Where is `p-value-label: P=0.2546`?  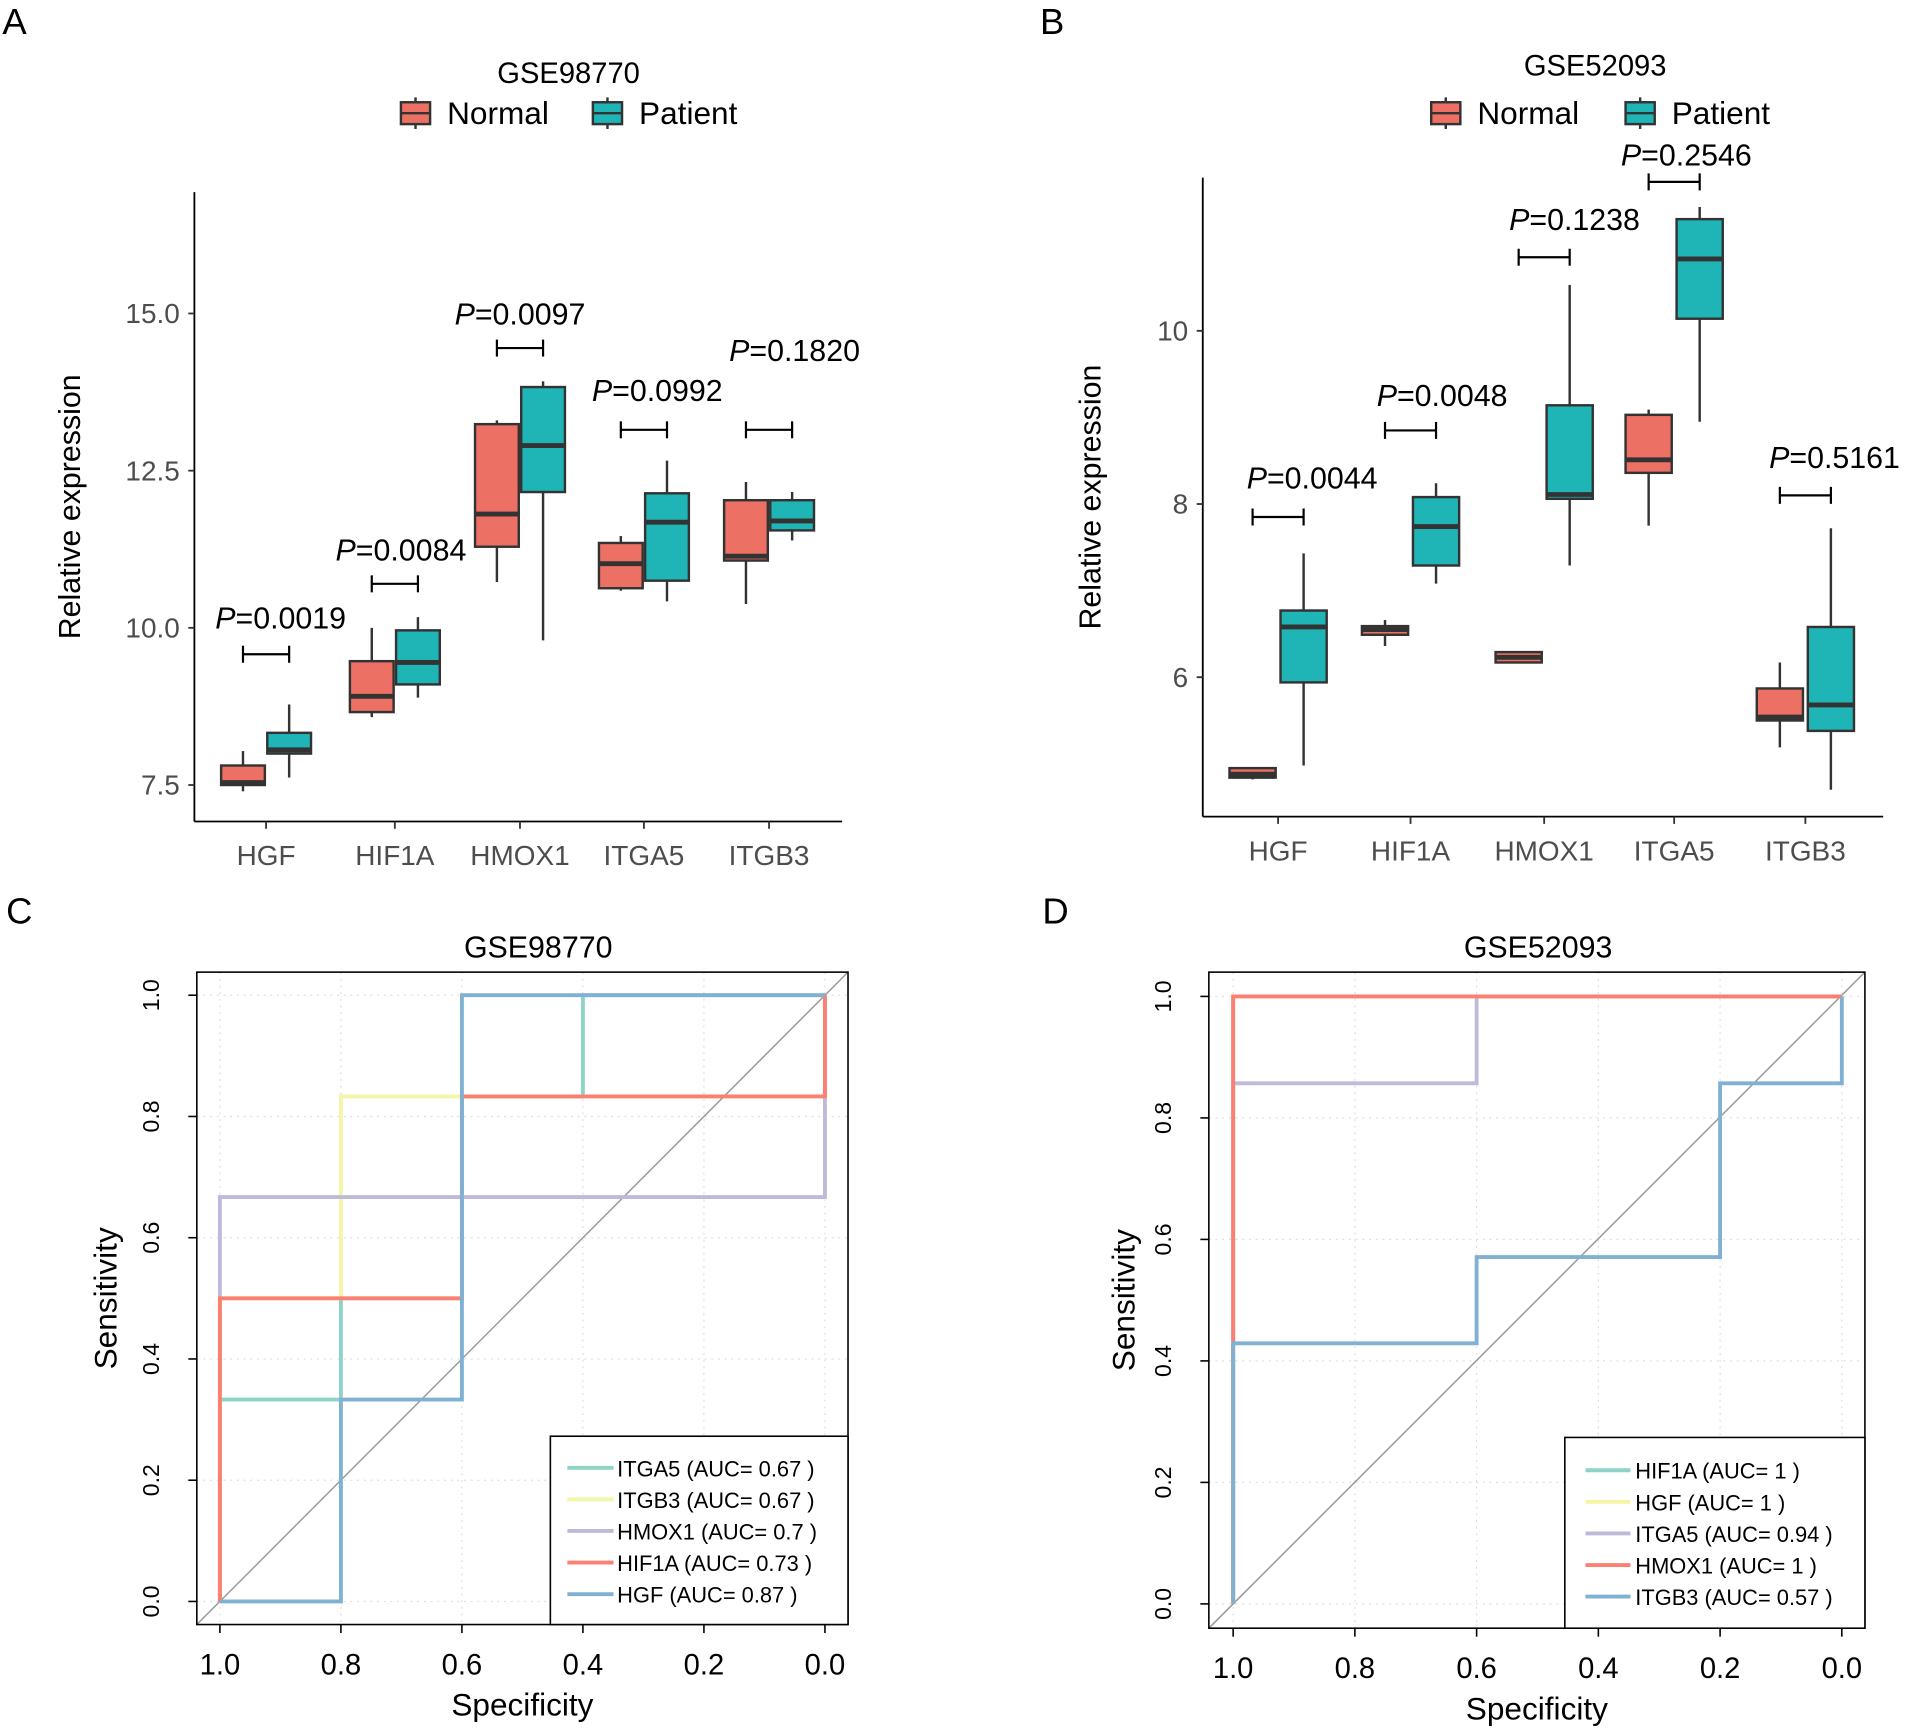
p-value-label: P=0.2546 is located at coordinates (1686, 155).